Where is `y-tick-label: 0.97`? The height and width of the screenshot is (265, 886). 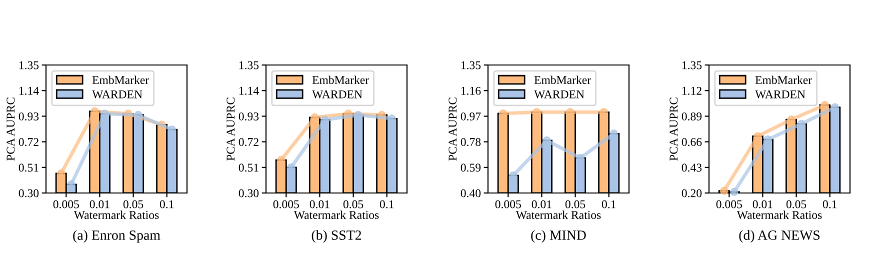
y-tick-label: 0.97 is located at coordinates (470, 116).